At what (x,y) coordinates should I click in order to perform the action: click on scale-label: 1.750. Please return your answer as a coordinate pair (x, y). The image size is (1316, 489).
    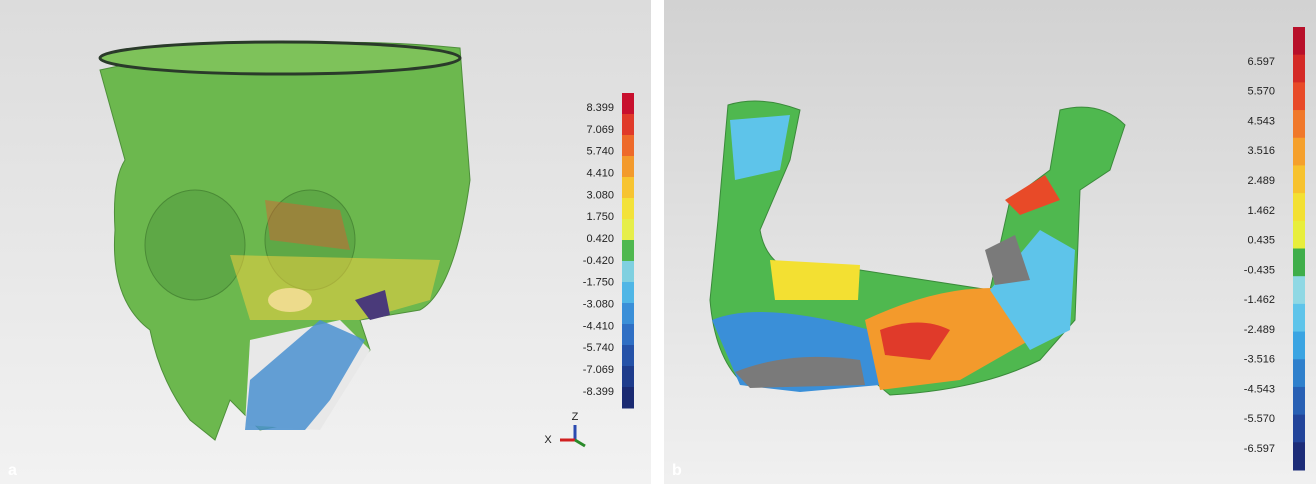
    Looking at the image, I should click on (600, 217).